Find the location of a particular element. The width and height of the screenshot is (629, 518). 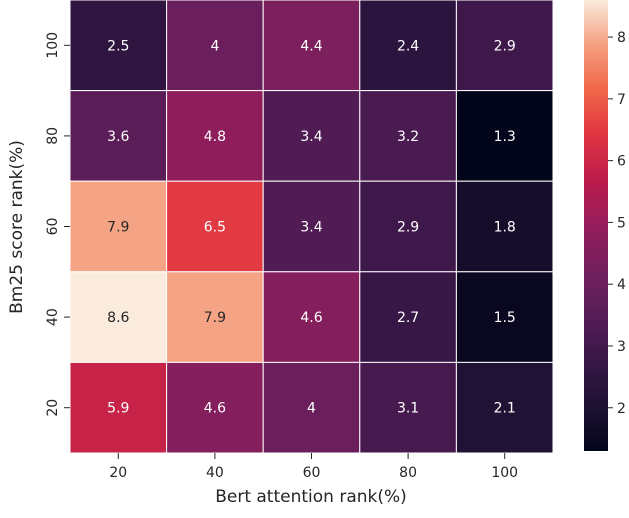

cell-value-label: 8.6 is located at coordinates (118, 318).